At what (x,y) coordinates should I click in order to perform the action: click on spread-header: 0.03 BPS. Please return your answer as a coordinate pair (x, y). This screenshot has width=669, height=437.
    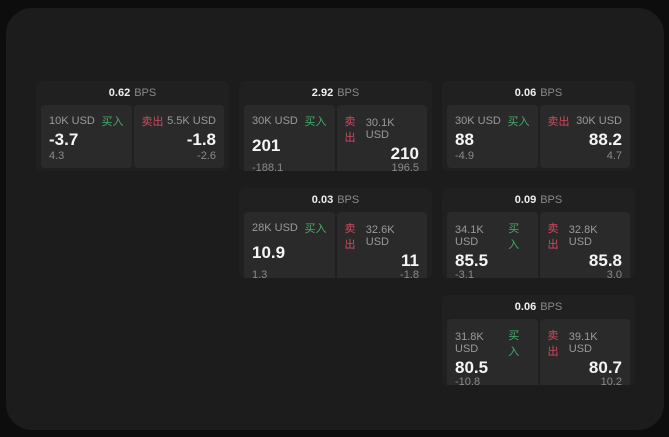
    Looking at the image, I should click on (335, 200).